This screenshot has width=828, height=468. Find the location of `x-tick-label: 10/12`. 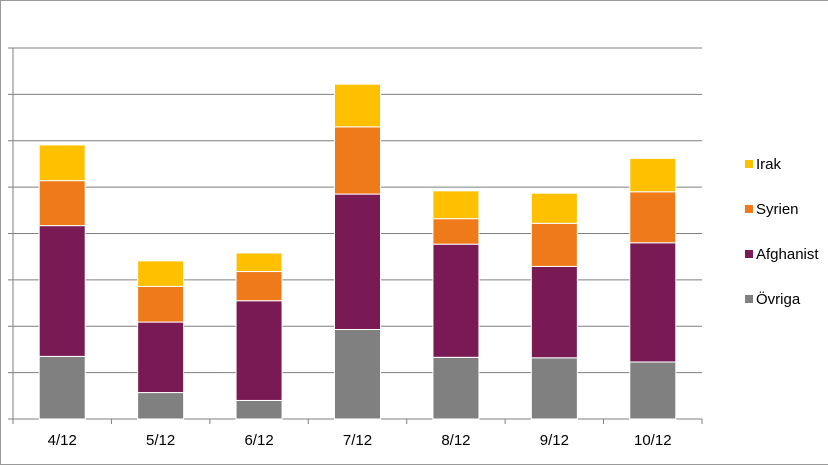

x-tick-label: 10/12 is located at coordinates (653, 440).